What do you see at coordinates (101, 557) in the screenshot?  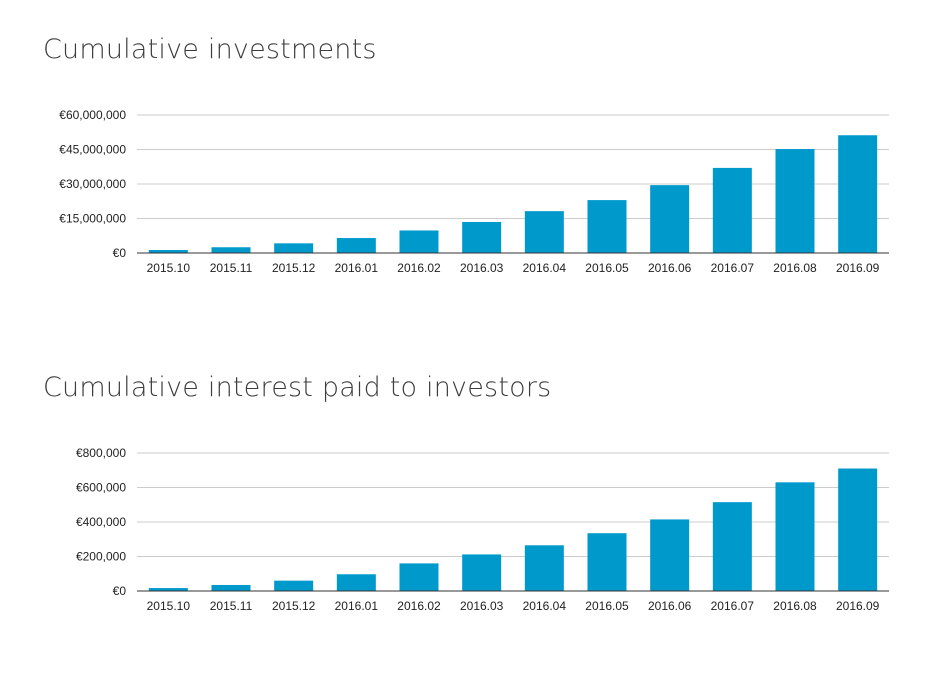 I see `y-tick-label: €200,000` at bounding box center [101, 557].